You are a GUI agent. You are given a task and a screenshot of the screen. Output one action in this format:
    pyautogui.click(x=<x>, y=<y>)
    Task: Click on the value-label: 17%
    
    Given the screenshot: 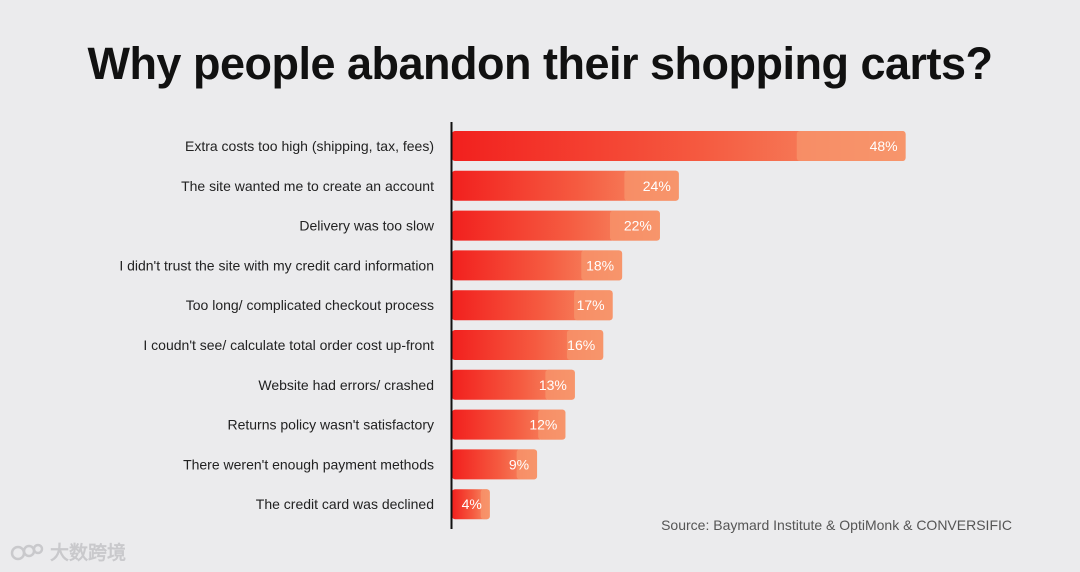 What is the action you would take?
    pyautogui.click(x=591, y=305)
    